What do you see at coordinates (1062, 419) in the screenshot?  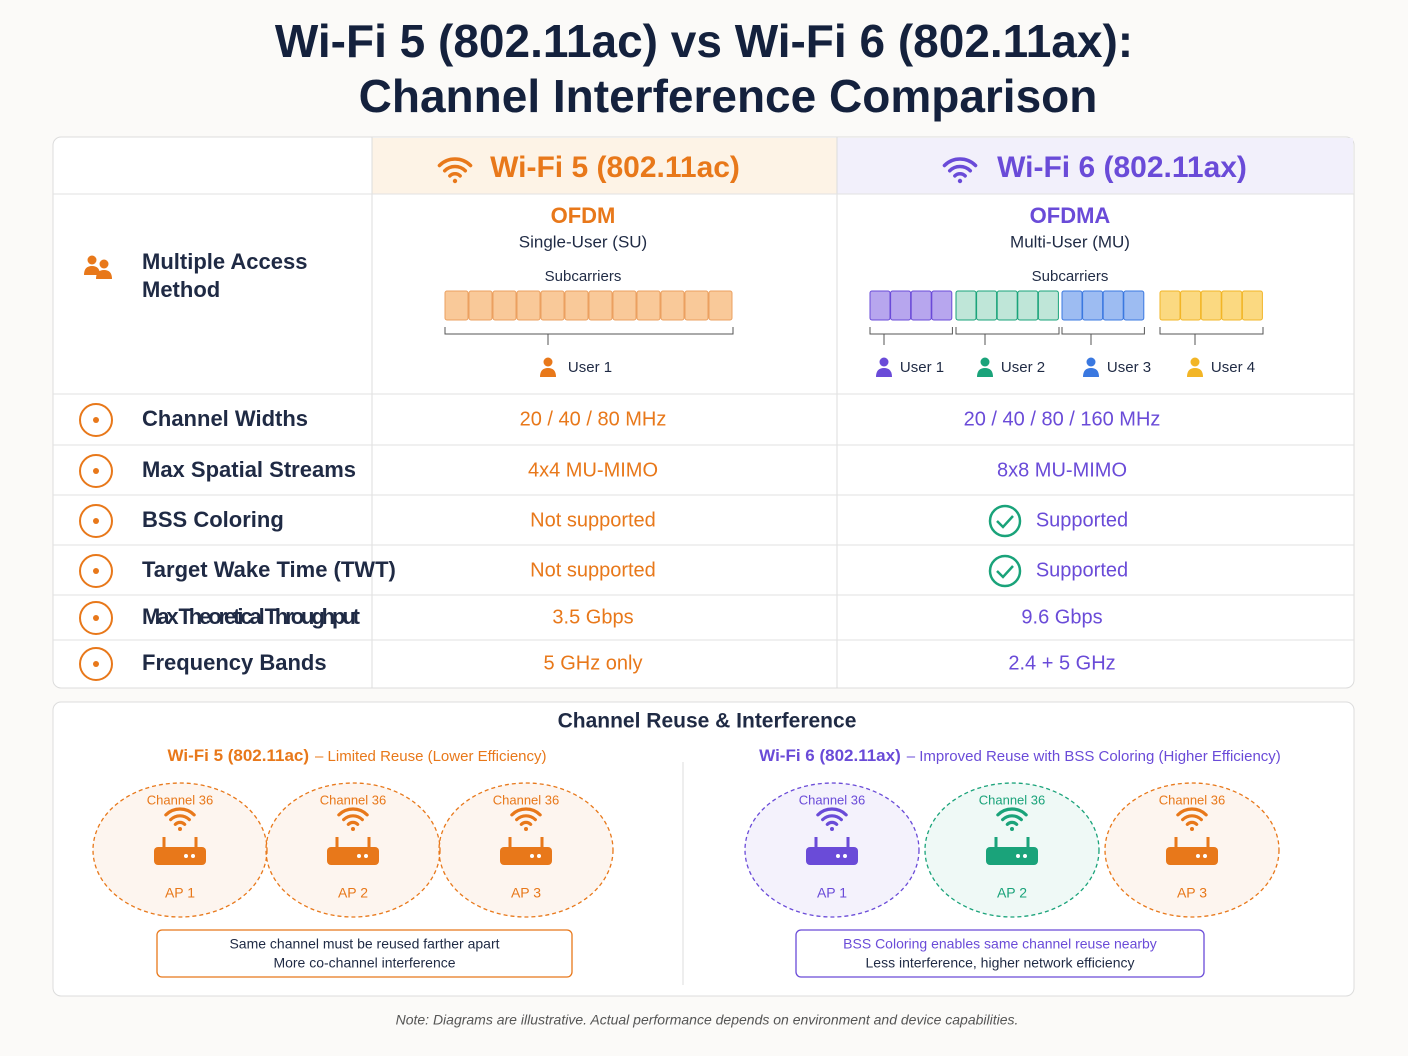 I see `cell-value: 20 / 40 / 80 / 160 MHz` at bounding box center [1062, 419].